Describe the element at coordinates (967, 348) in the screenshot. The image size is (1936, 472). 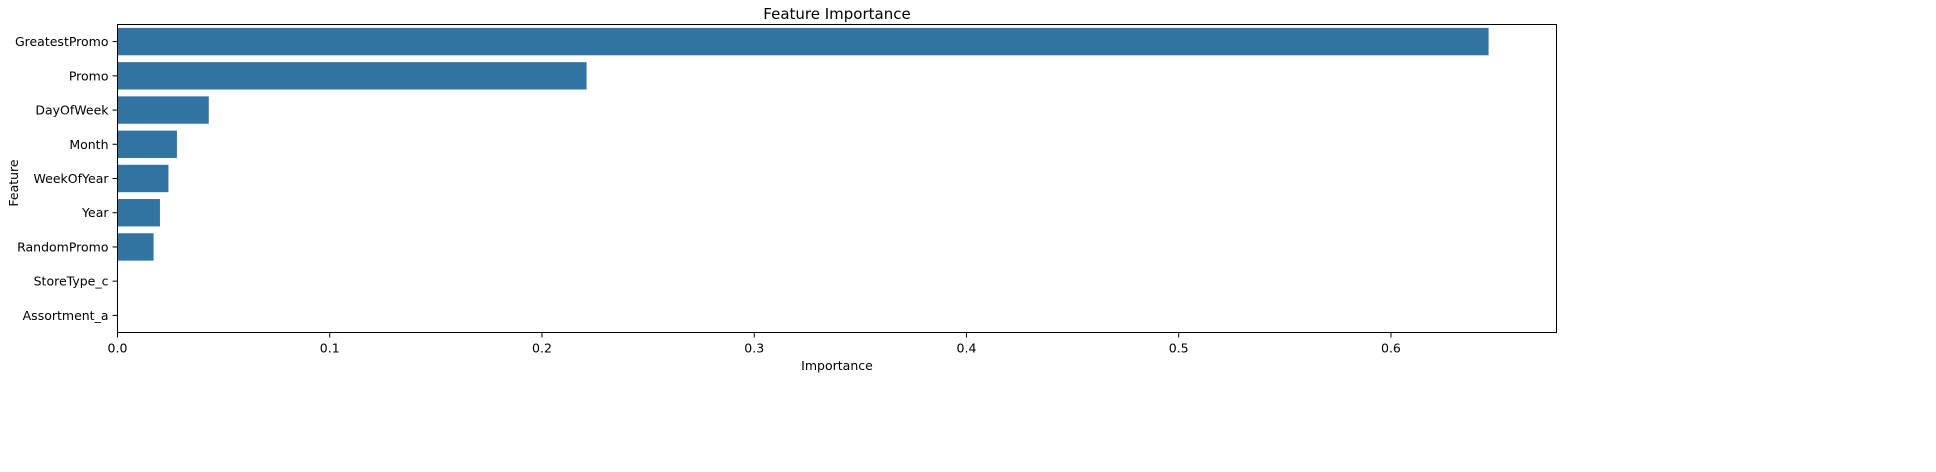
I see `x-tick-label: 0.4` at that location.